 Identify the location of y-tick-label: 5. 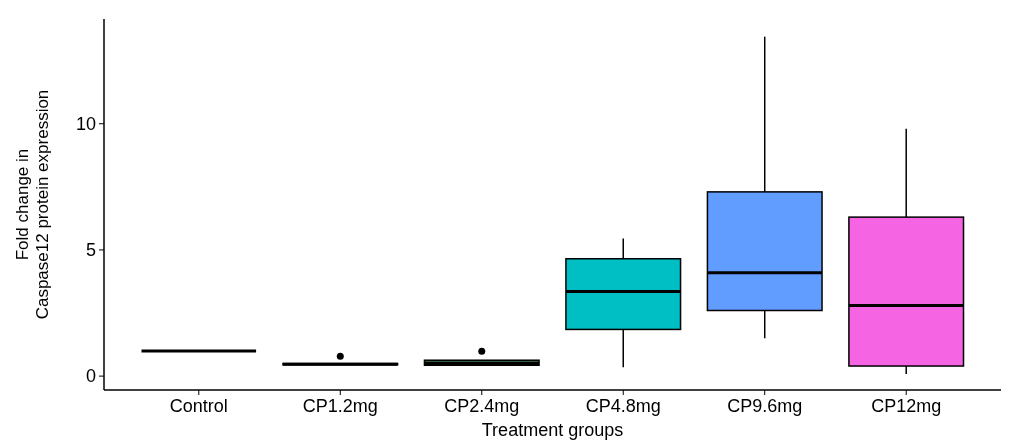
(90, 250).